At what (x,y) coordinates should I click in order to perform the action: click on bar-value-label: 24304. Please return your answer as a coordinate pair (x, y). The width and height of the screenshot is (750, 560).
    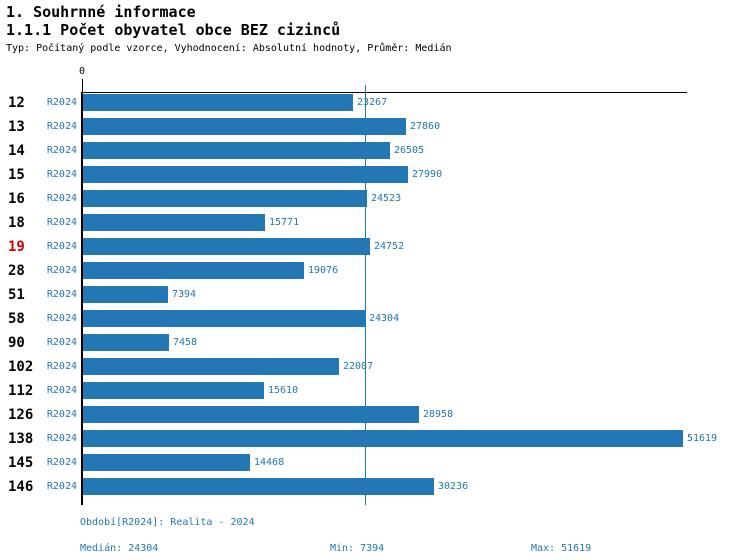
    Looking at the image, I should click on (384, 318).